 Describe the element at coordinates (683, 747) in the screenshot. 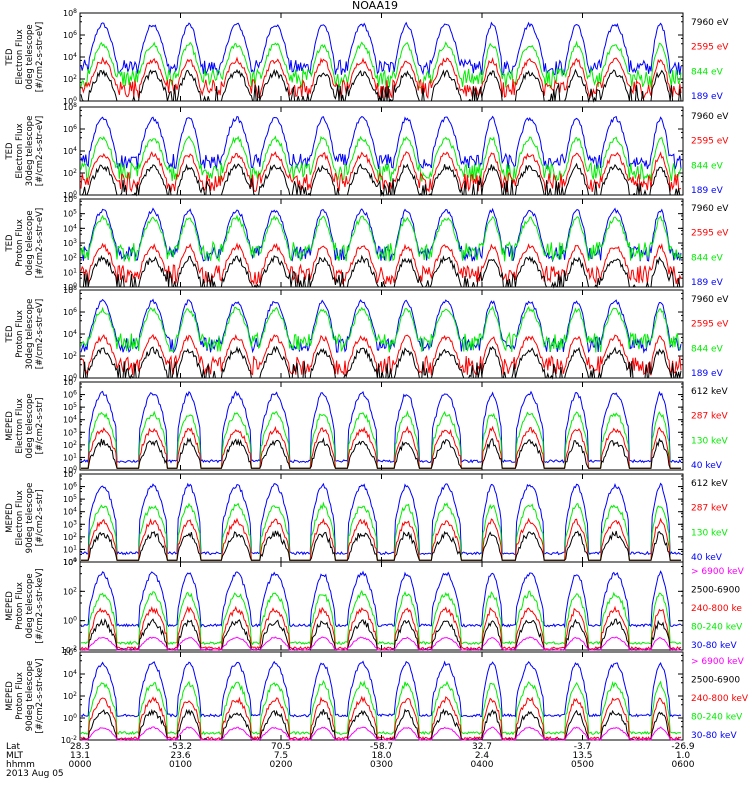

I see `x-tick-label-lat: -26.9` at that location.